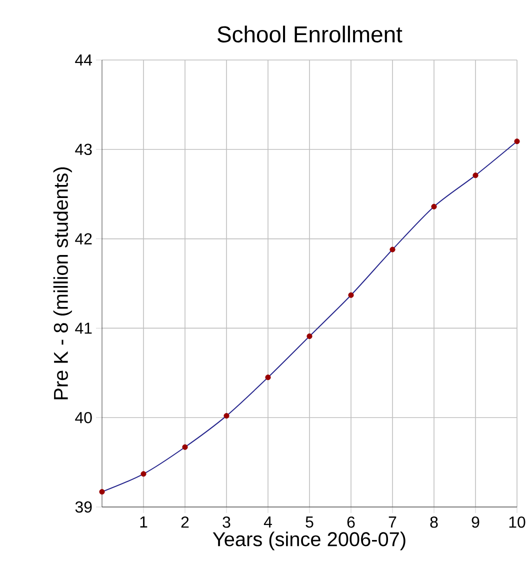 The width and height of the screenshot is (530, 569). What do you see at coordinates (476, 522) in the screenshot?
I see `x-tick-label: 9` at bounding box center [476, 522].